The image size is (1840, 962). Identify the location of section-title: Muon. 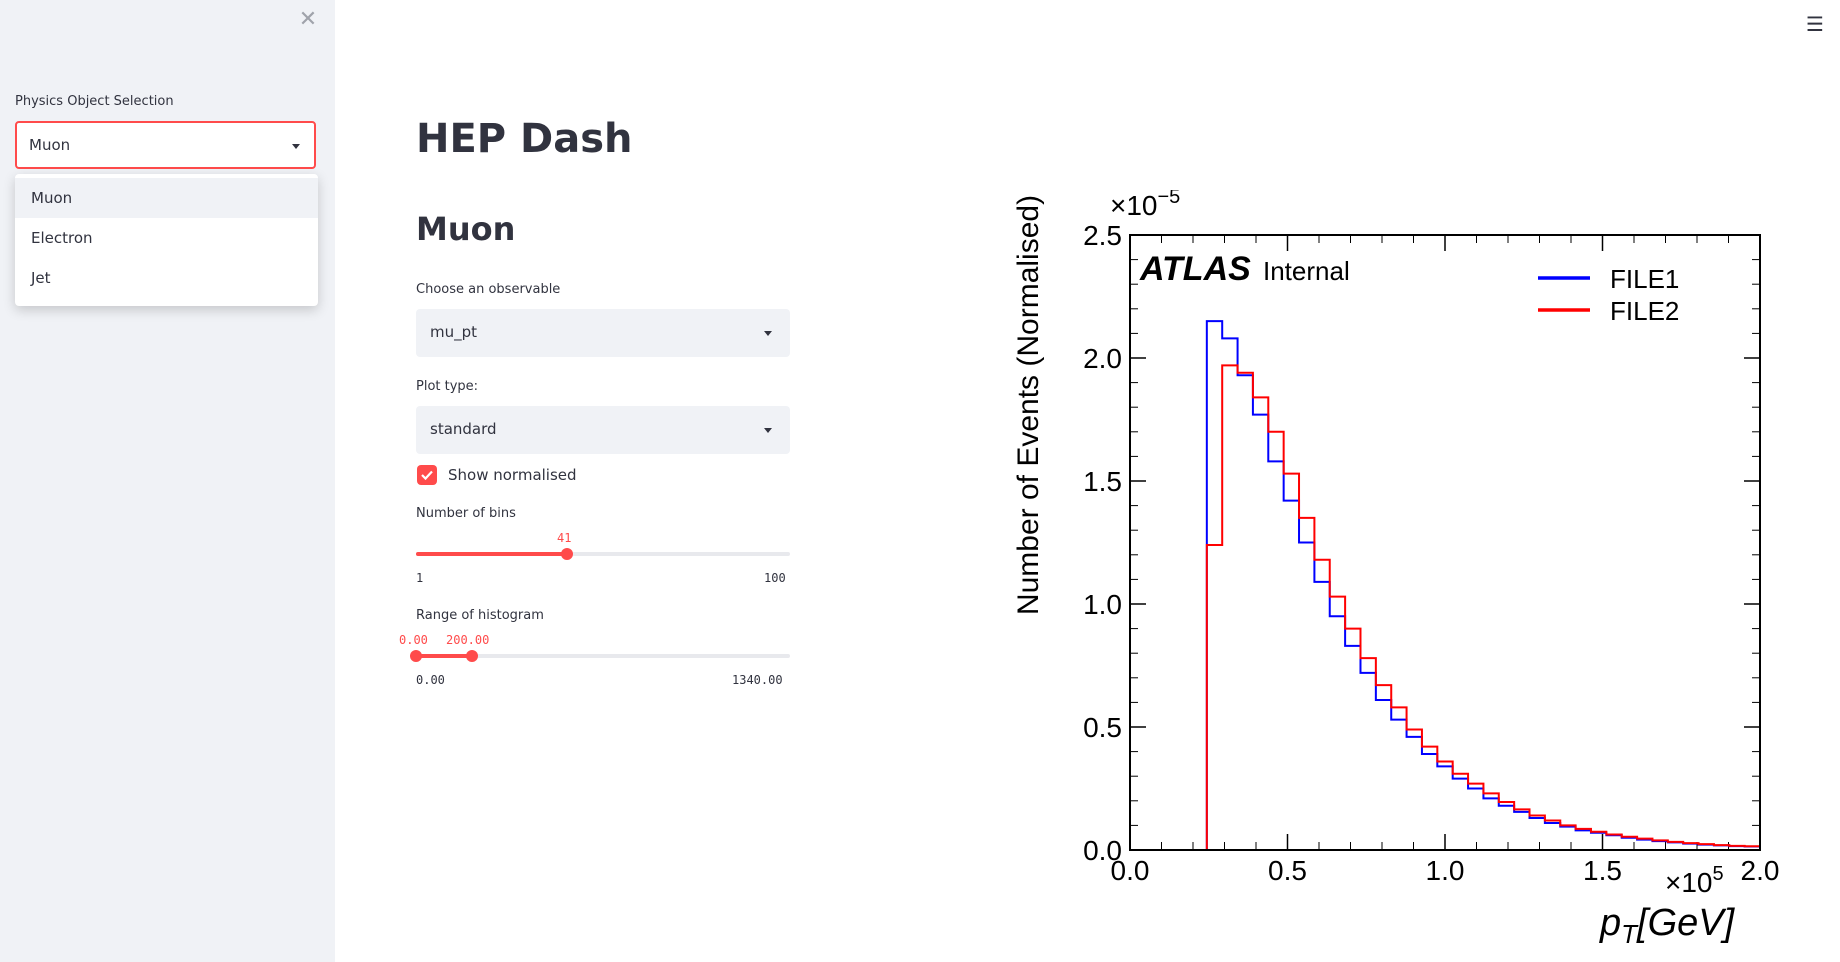
(466, 229).